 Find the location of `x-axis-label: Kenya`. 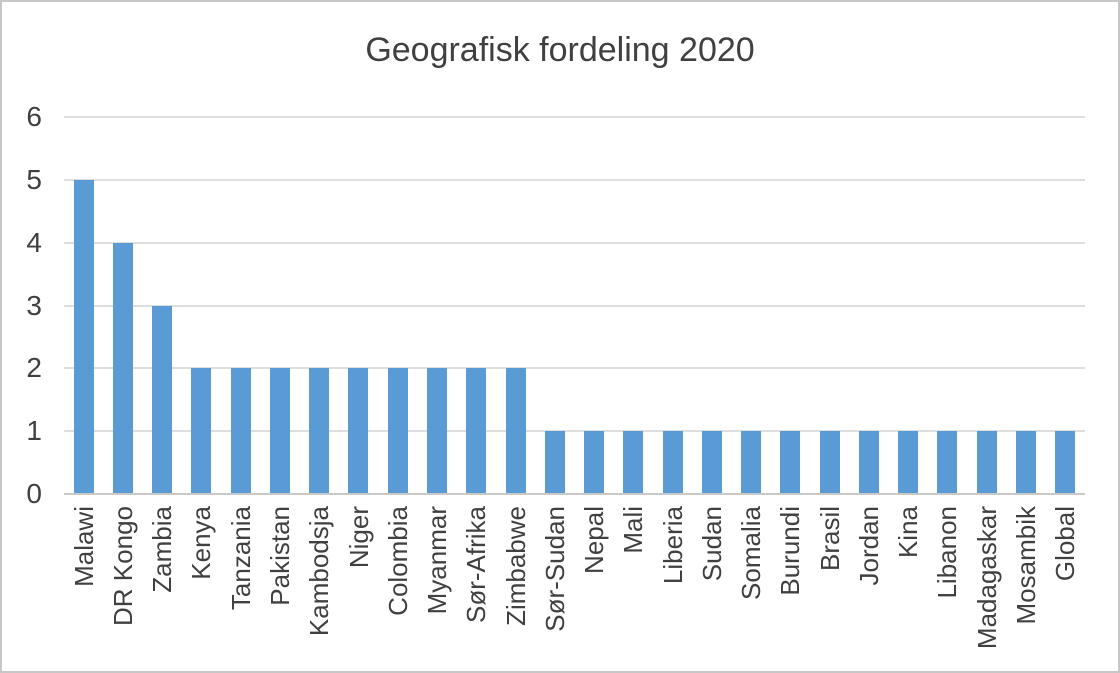

x-axis-label: Kenya is located at coordinates (201, 543).